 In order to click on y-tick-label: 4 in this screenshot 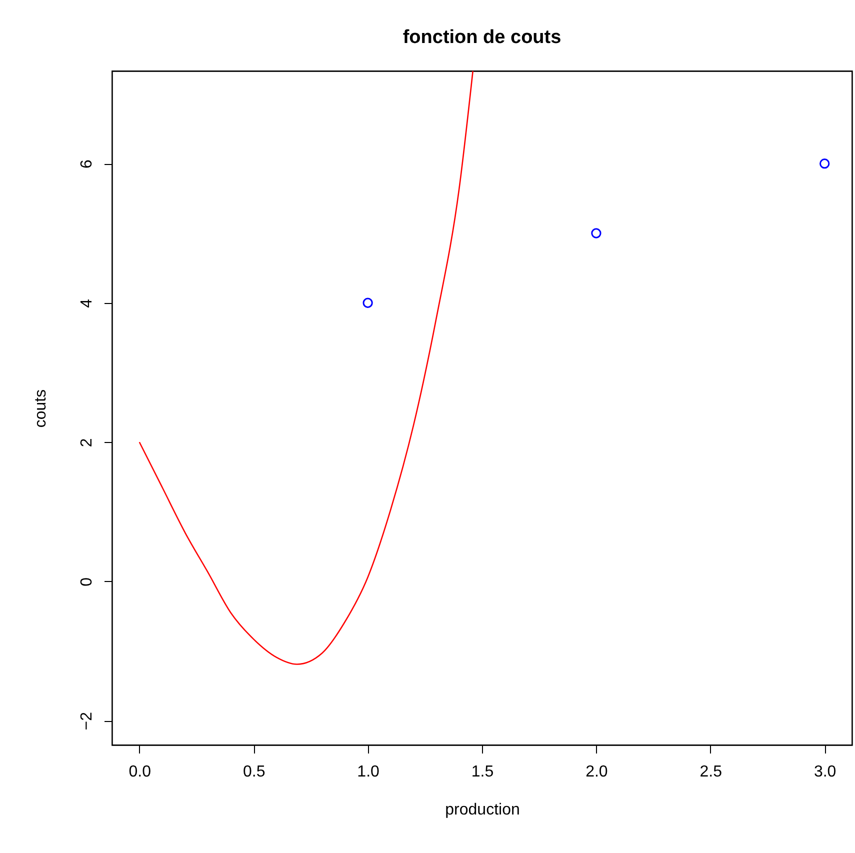, I will do `click(87, 303)`.